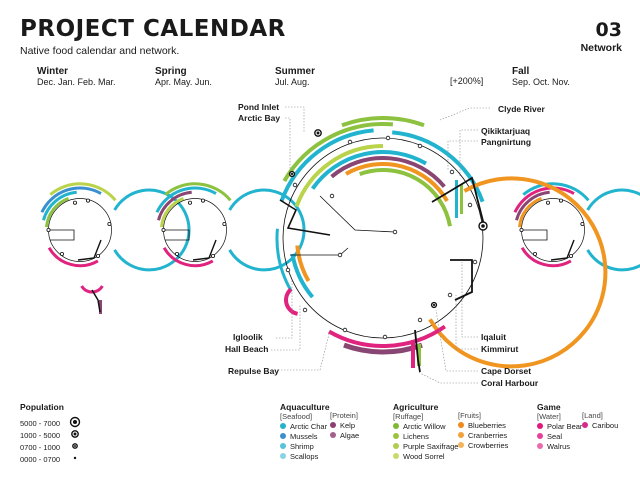 Image resolution: width=640 pixels, height=480 pixels. Describe the element at coordinates (348, 425) in the screenshot. I see `legend-label: Kelp` at that location.